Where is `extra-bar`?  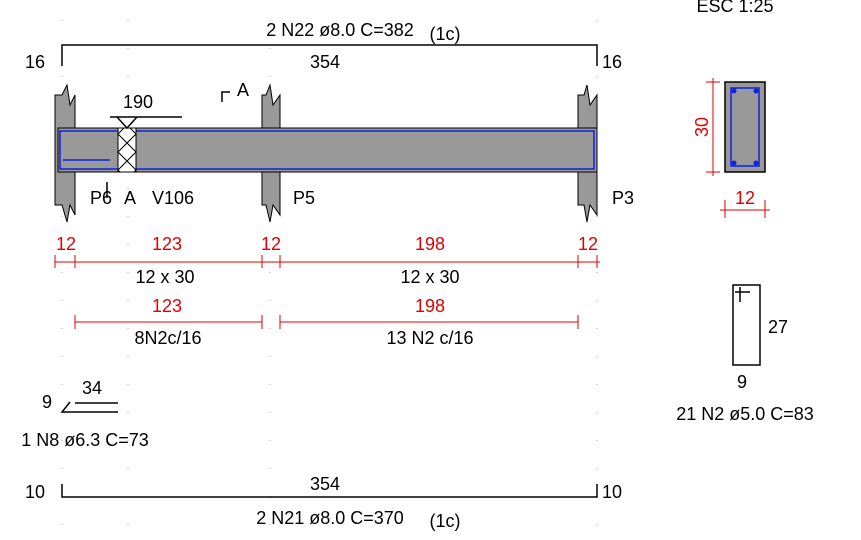 extra-bar is located at coordinates (89, 407).